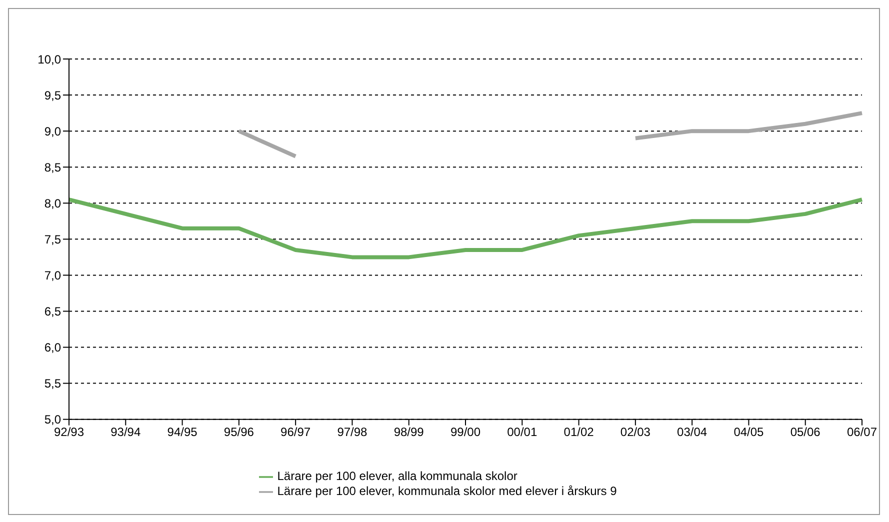 This screenshot has height=522, width=889. Describe the element at coordinates (239, 431) in the screenshot. I see `x-tick-label: 95/96` at that location.